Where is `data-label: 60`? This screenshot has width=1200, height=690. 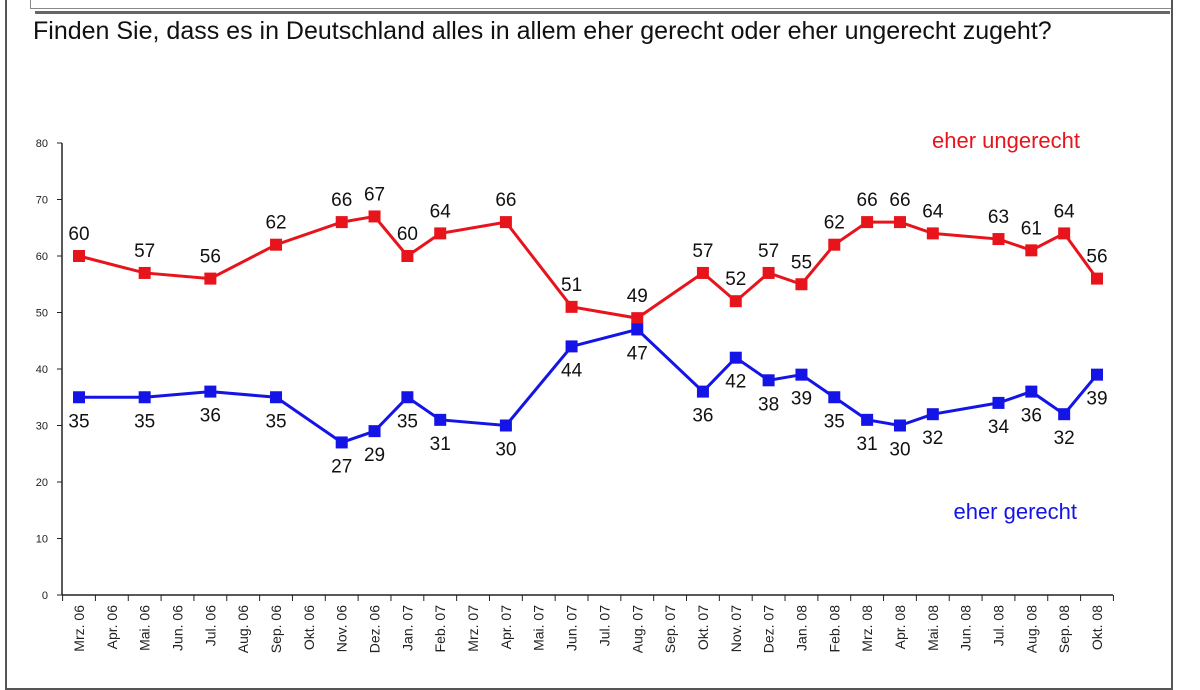
data-label: 60 is located at coordinates (78, 234).